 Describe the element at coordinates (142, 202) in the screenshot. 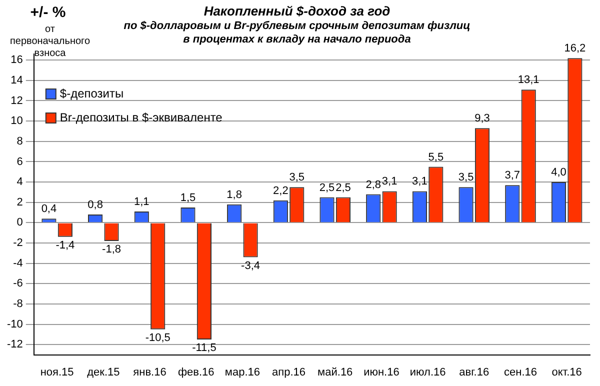

I see `data-label: 1,1` at that location.